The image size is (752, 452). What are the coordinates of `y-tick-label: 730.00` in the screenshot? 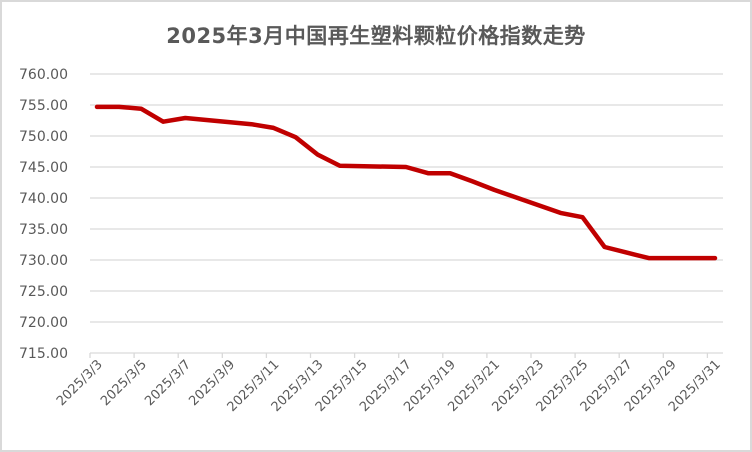 It's located at (43, 261).